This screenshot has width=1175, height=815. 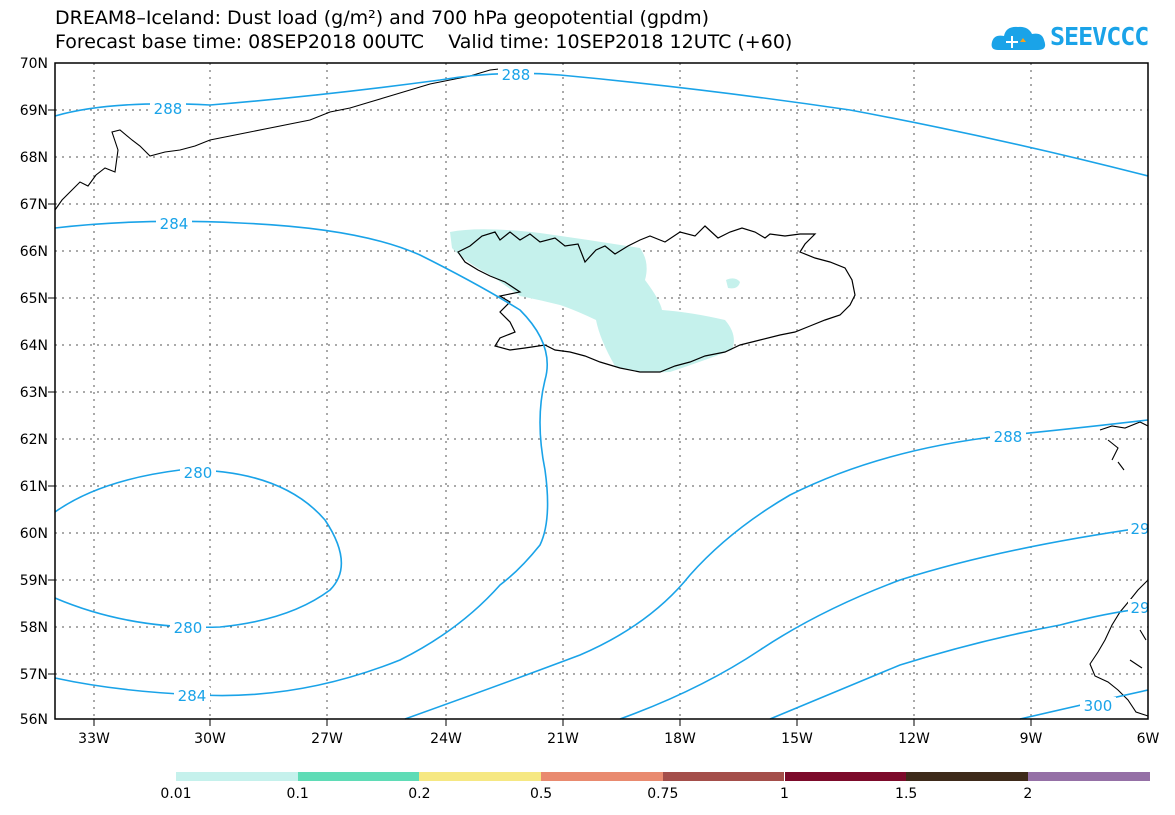 What do you see at coordinates (33, 675) in the screenshot?
I see `lat-label: 57N` at bounding box center [33, 675].